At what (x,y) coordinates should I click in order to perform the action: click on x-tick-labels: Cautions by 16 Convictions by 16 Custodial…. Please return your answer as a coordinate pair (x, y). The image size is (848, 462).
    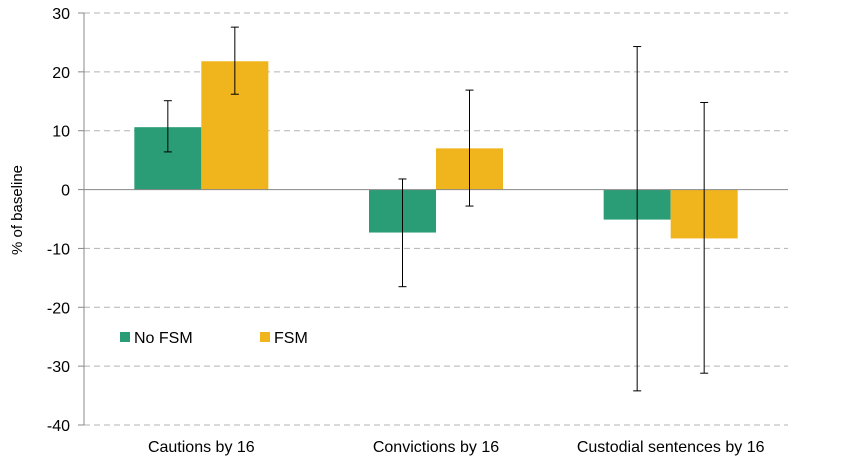
    Looking at the image, I should click on (456, 447).